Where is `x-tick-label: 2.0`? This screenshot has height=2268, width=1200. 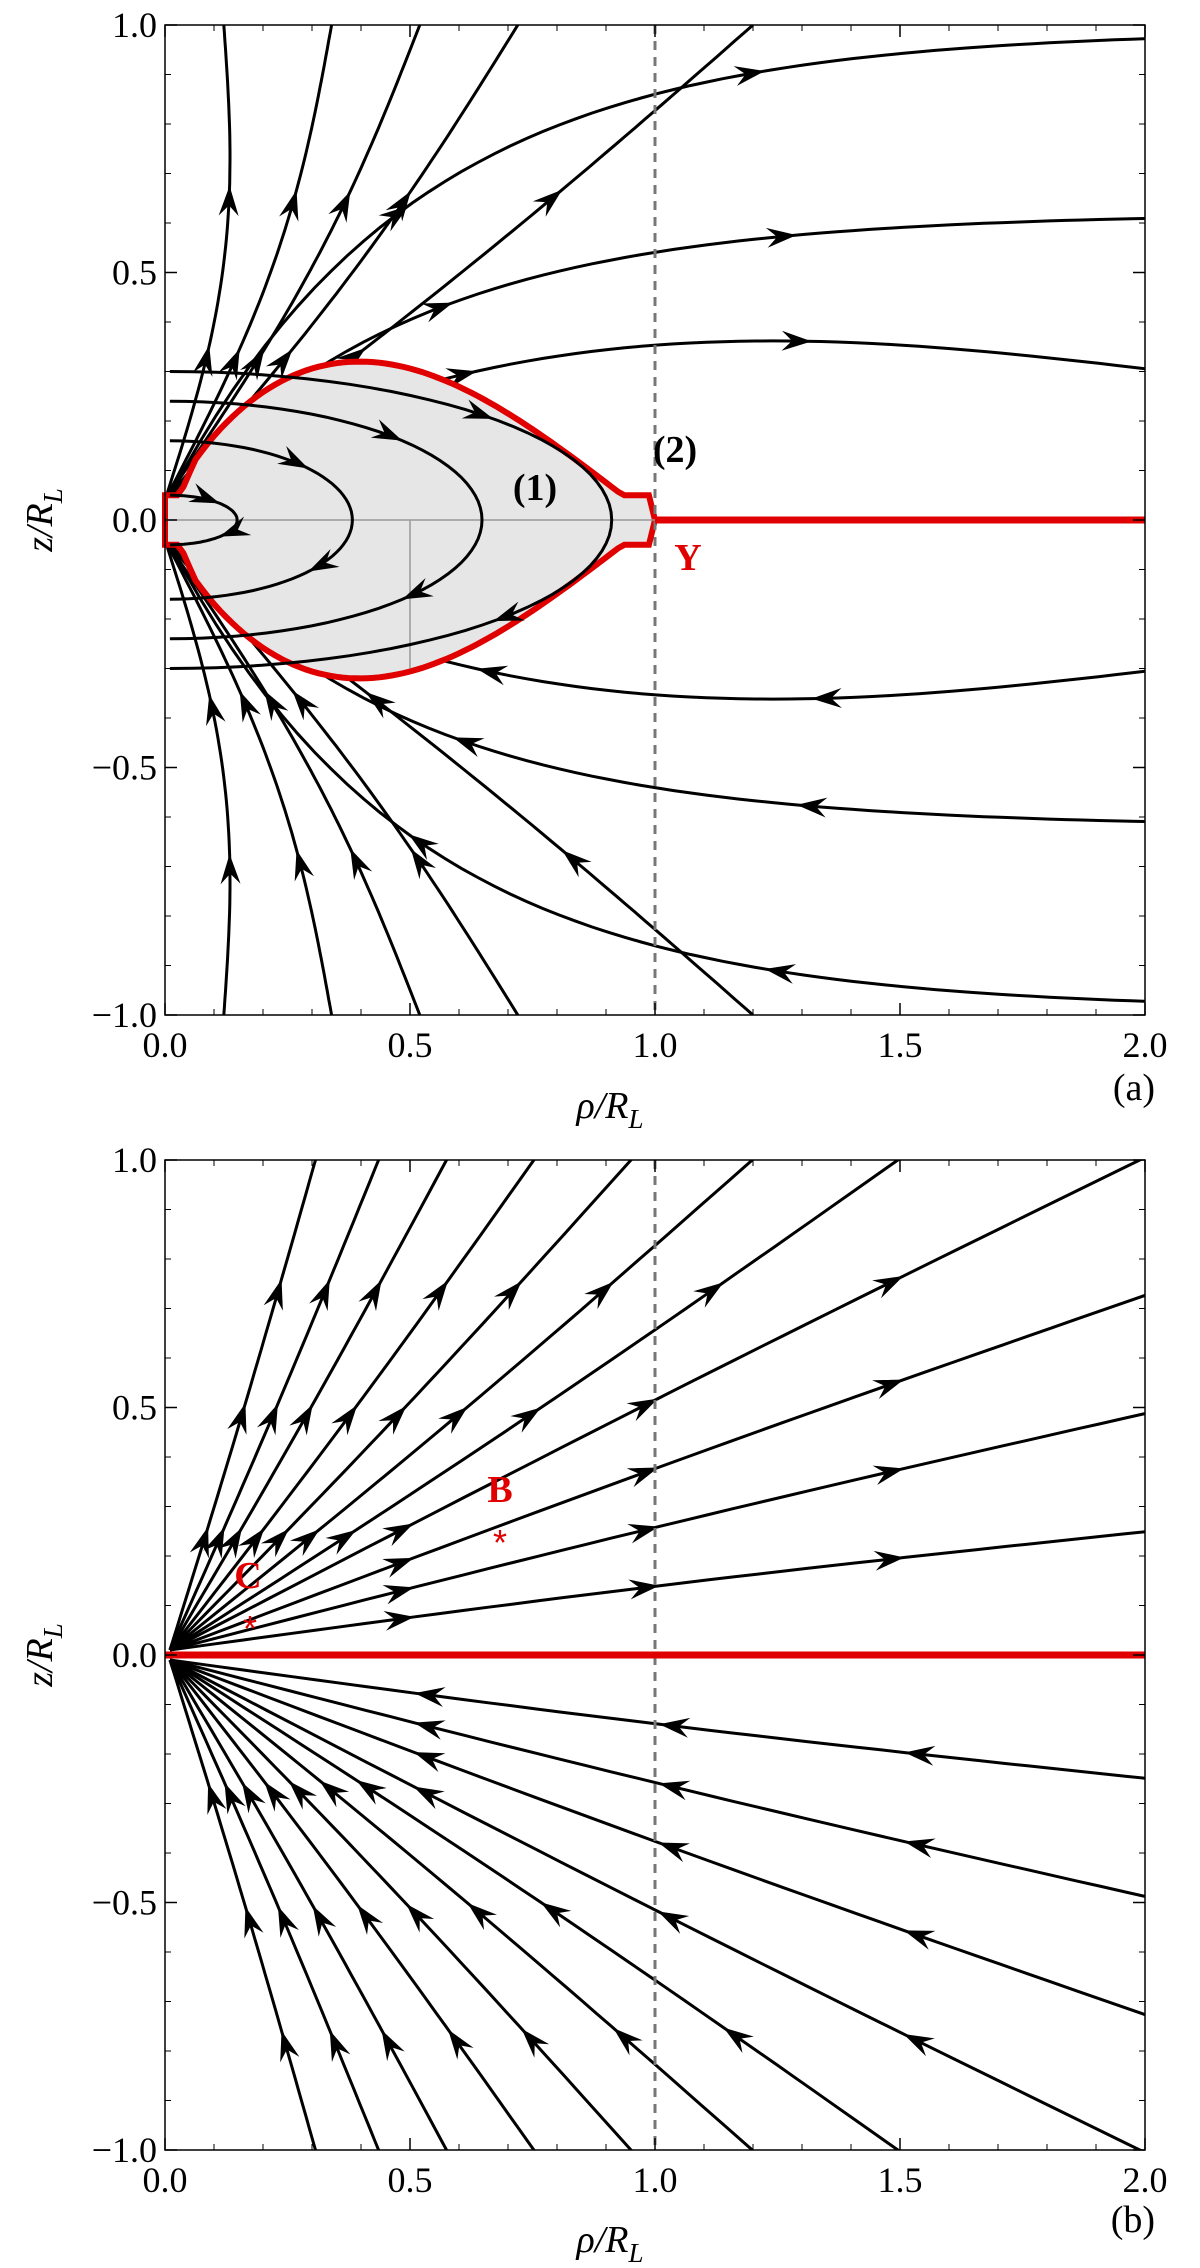
x-tick-label: 2.0 is located at coordinates (1145, 1045).